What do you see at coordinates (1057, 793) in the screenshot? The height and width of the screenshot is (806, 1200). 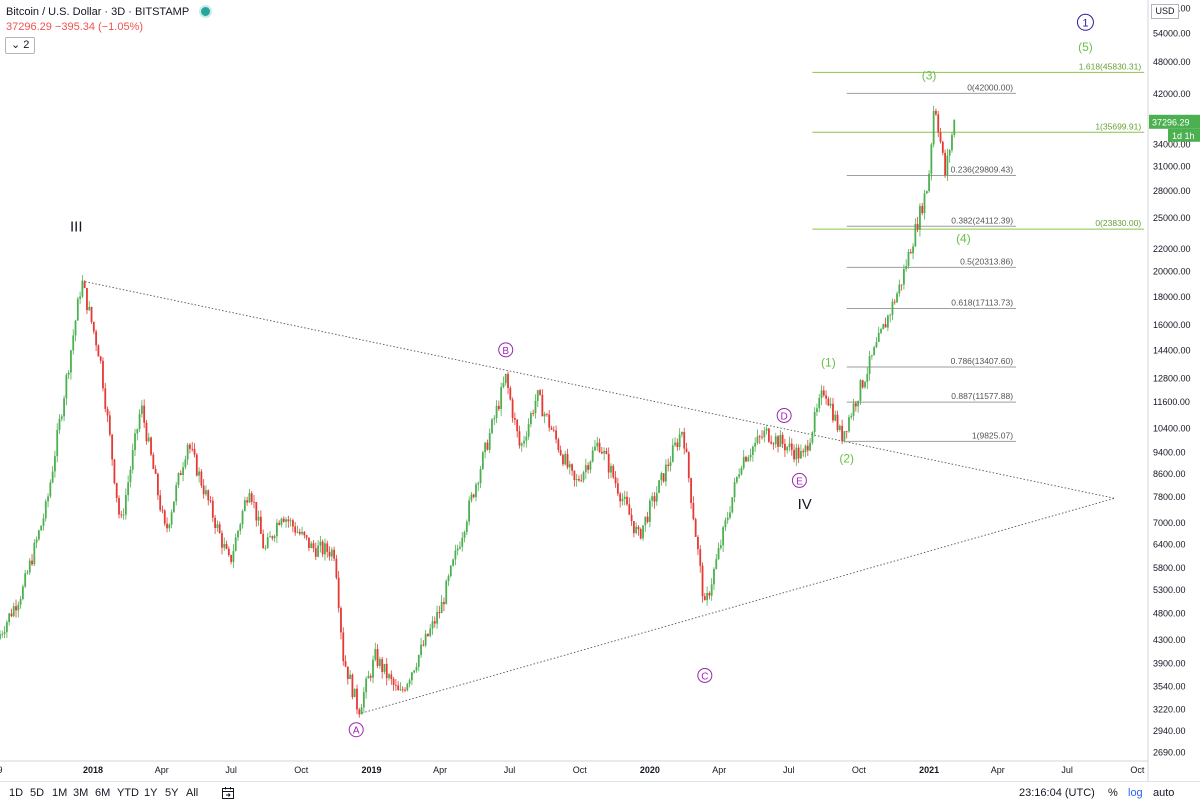 I see `utc-clock: 23:16:04 (UTC)` at bounding box center [1057, 793].